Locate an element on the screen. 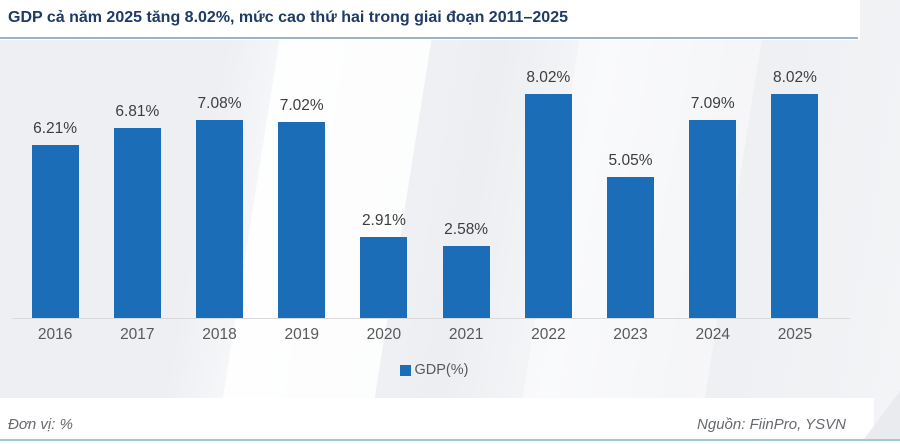  year-label: 2018 is located at coordinates (219, 334).